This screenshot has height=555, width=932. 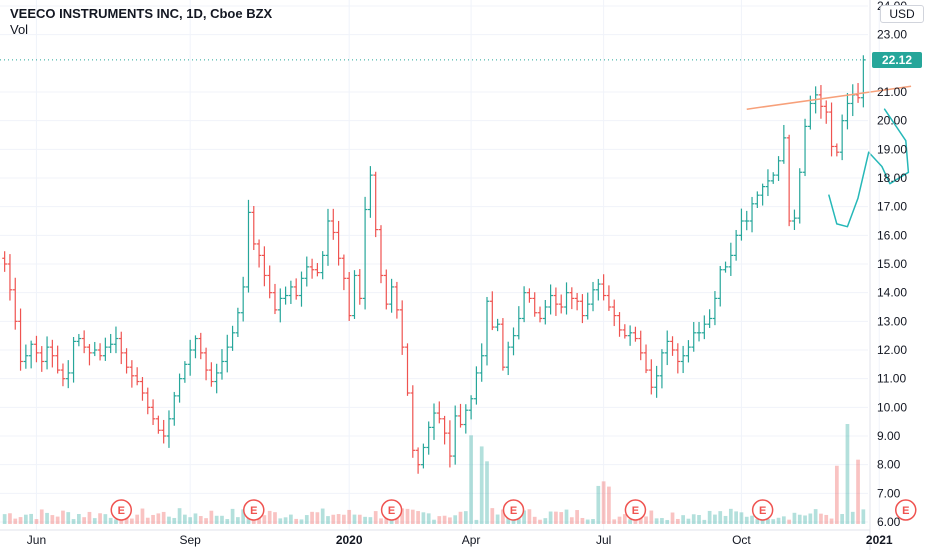 I want to click on y-tick-label: 12.00, so click(x=892, y=350).